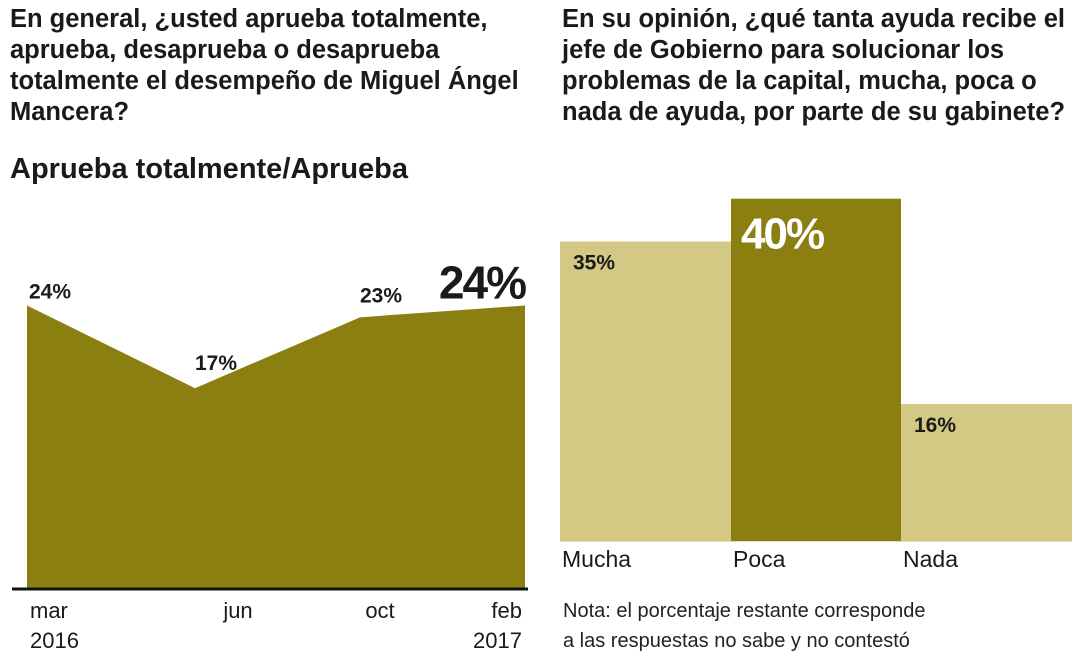 This screenshot has width=1081, height=666. I want to click on bar-category-label: Mucha, so click(596, 559).